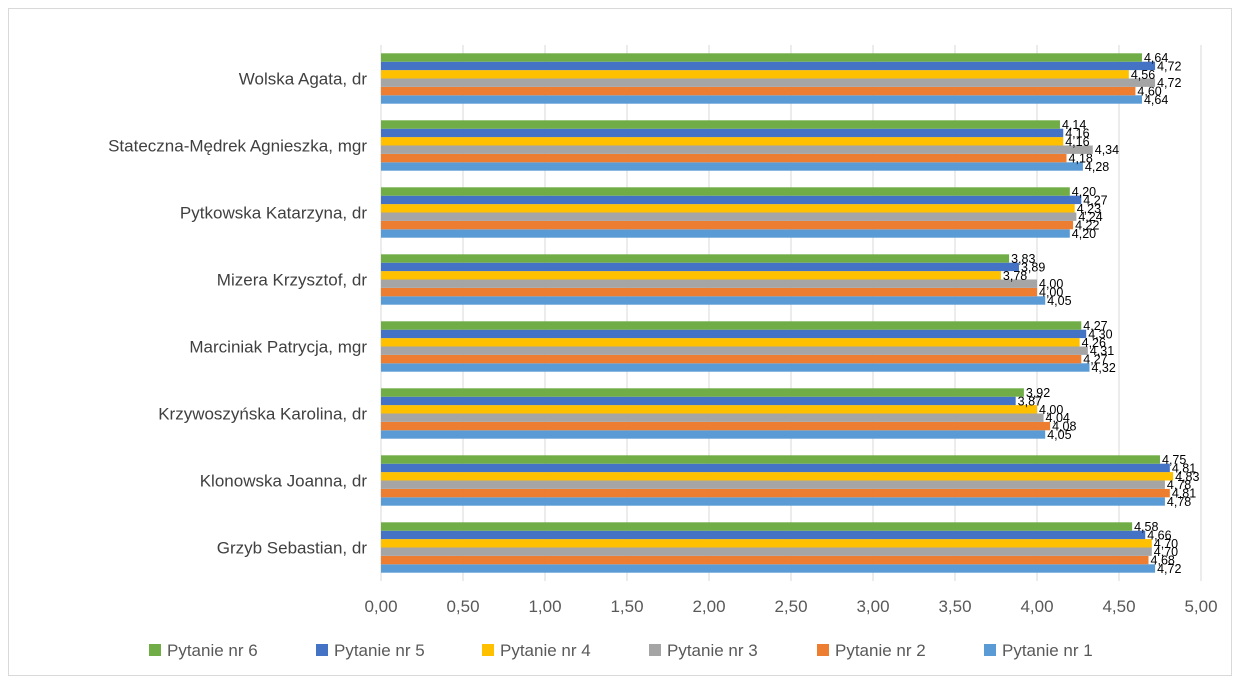  Describe the element at coordinates (278, 347) in the screenshot. I see `category-label: Marciniak Patrycja, mgr` at that location.